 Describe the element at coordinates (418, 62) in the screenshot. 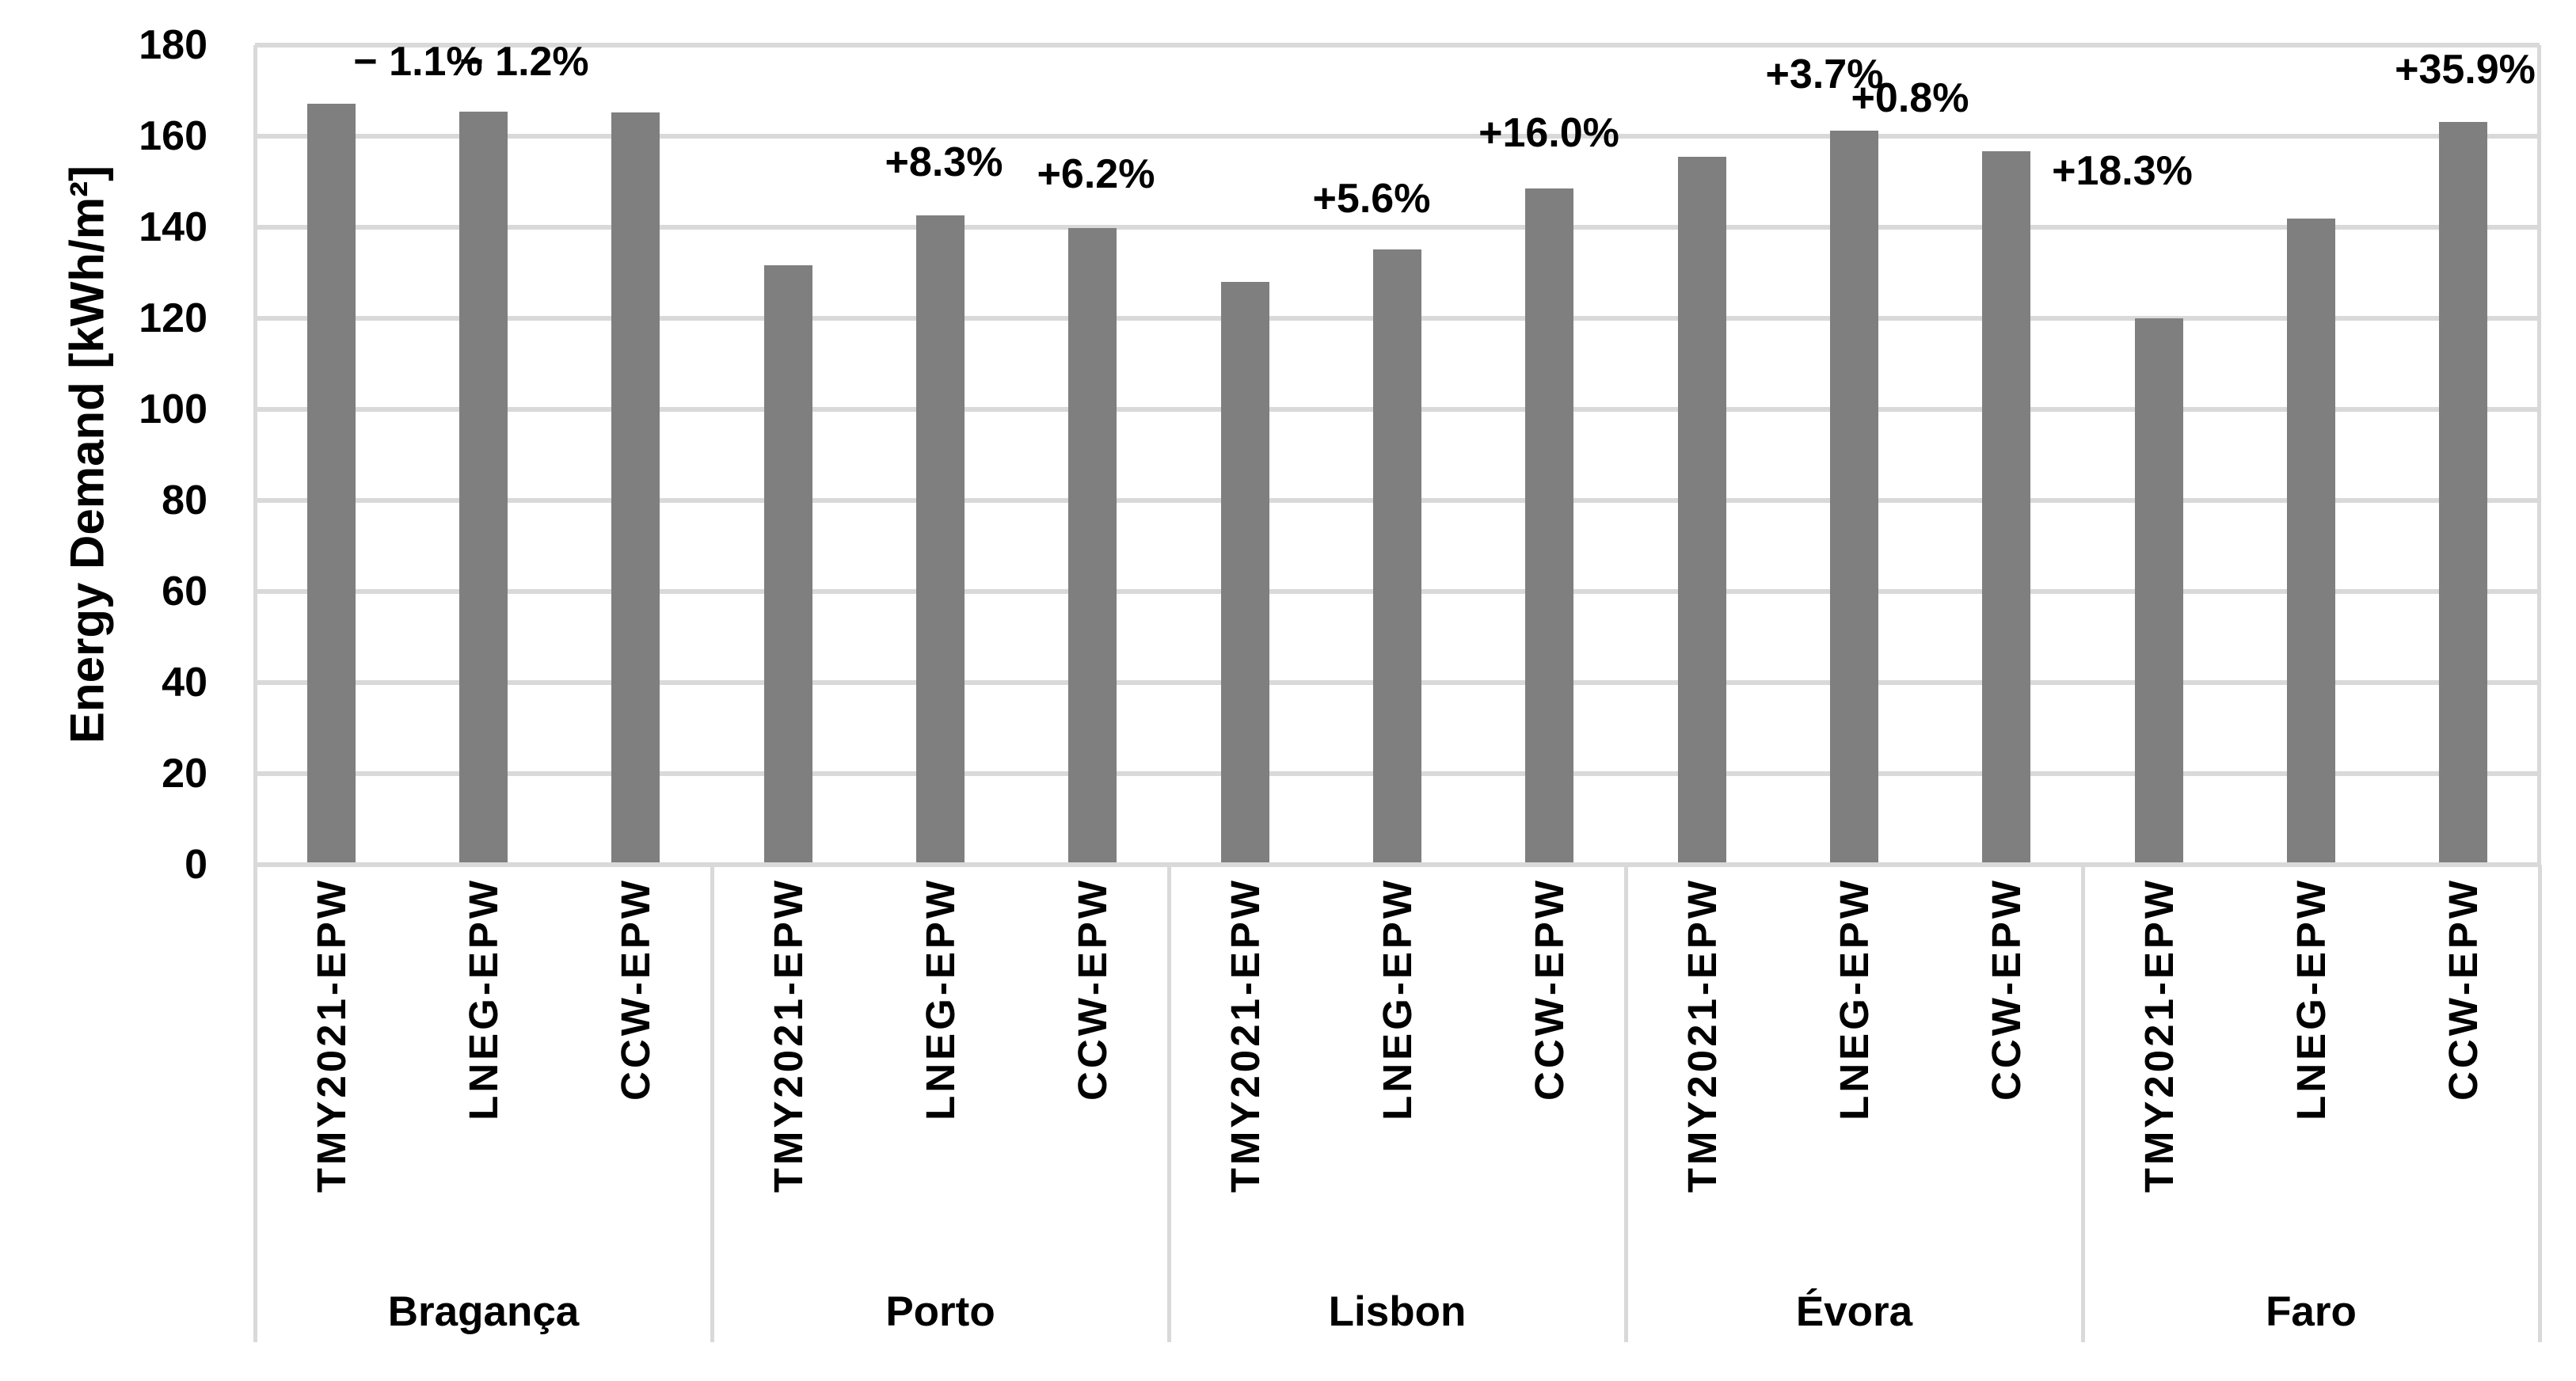

I see `bar-annotation: − 1.1%` at that location.